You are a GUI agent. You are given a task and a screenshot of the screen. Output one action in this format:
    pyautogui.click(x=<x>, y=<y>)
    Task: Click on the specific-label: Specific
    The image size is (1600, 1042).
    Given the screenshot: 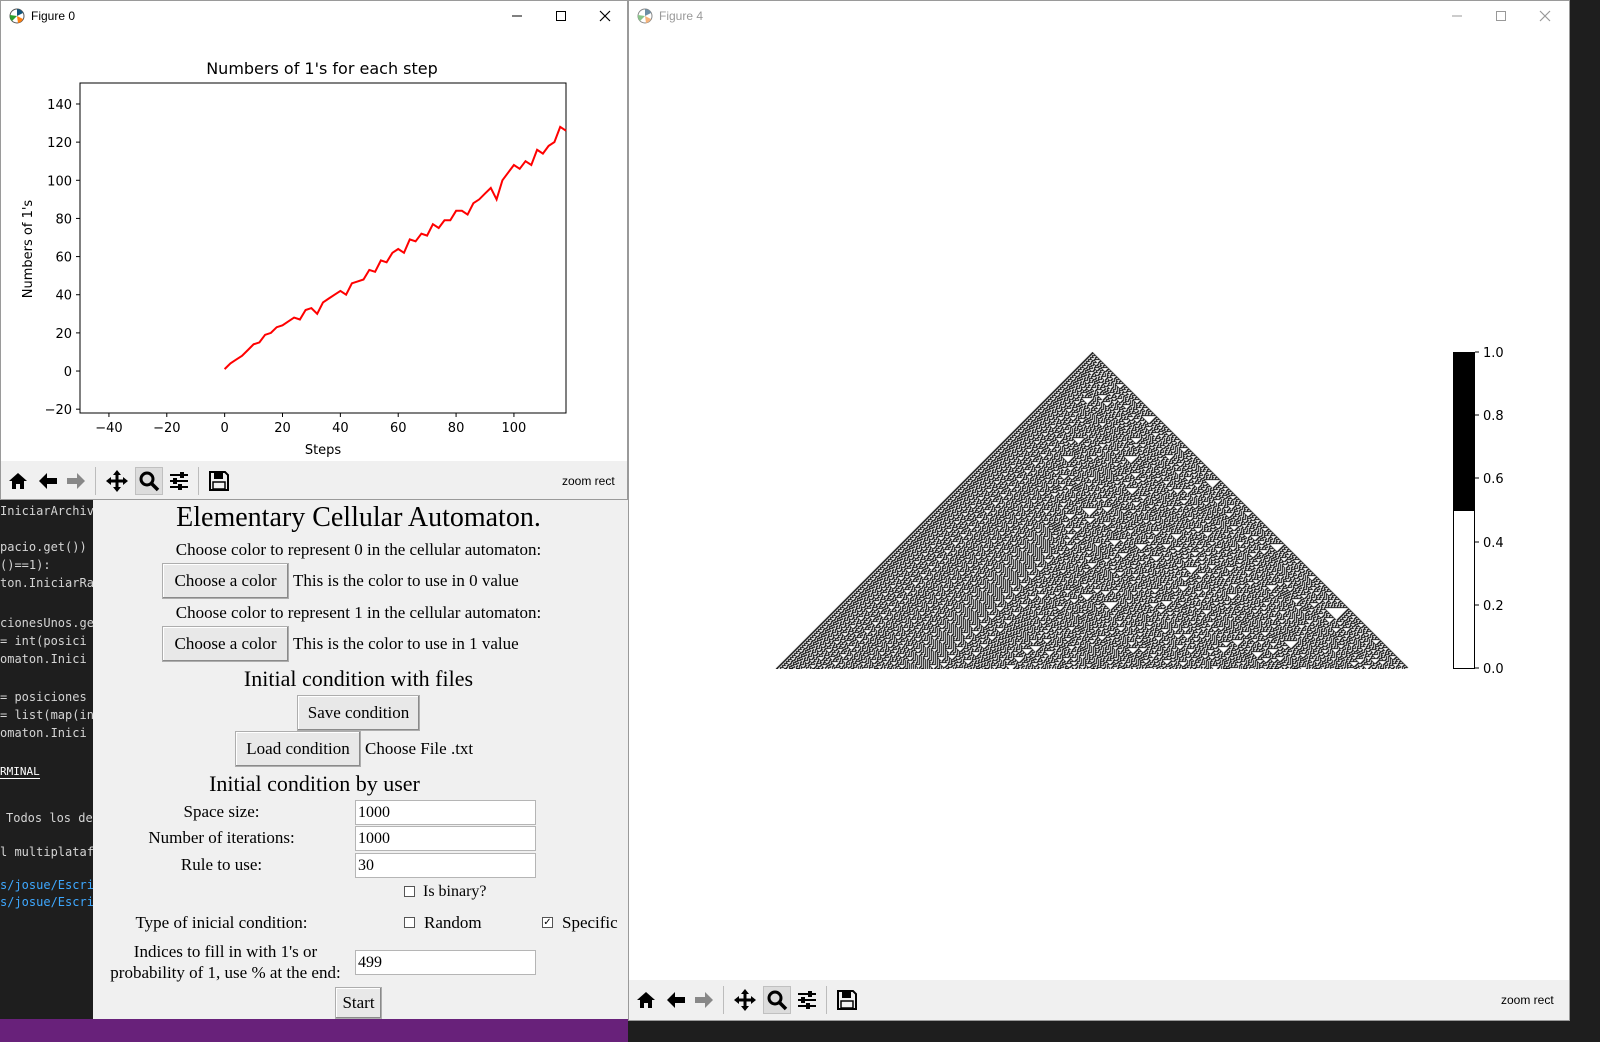 What is the action you would take?
    pyautogui.click(x=590, y=922)
    